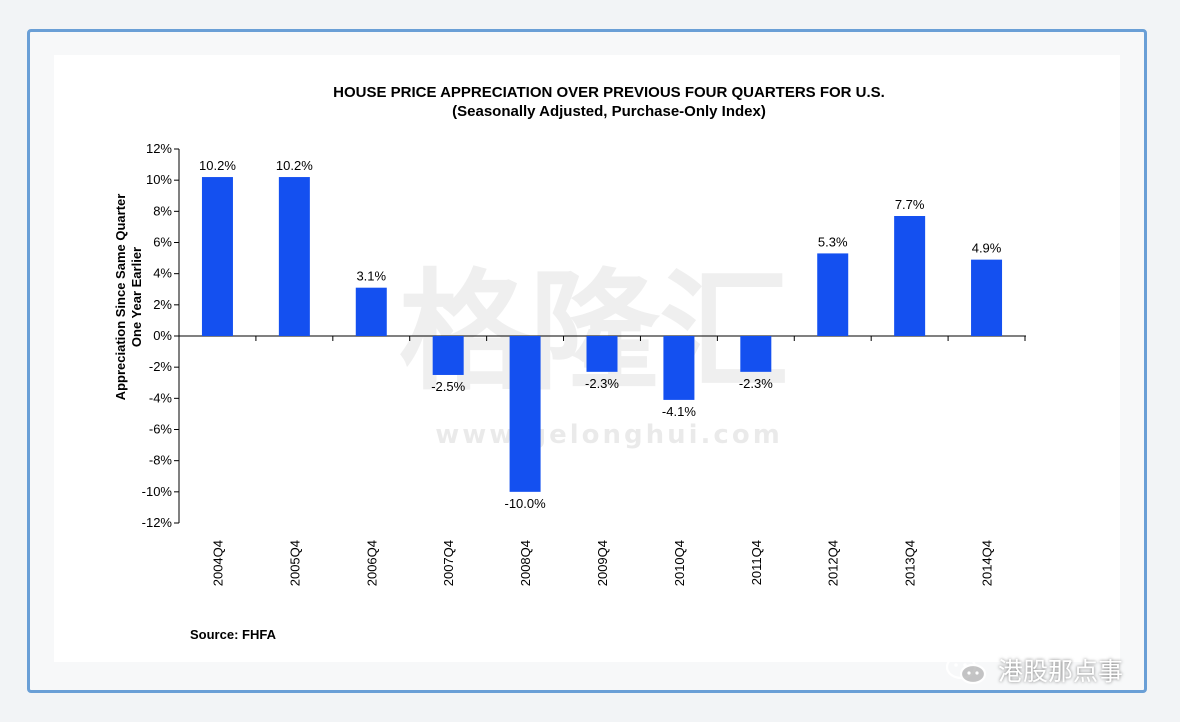 This screenshot has height=722, width=1180. I want to click on x-tick-label: 2007Q4, so click(448, 563).